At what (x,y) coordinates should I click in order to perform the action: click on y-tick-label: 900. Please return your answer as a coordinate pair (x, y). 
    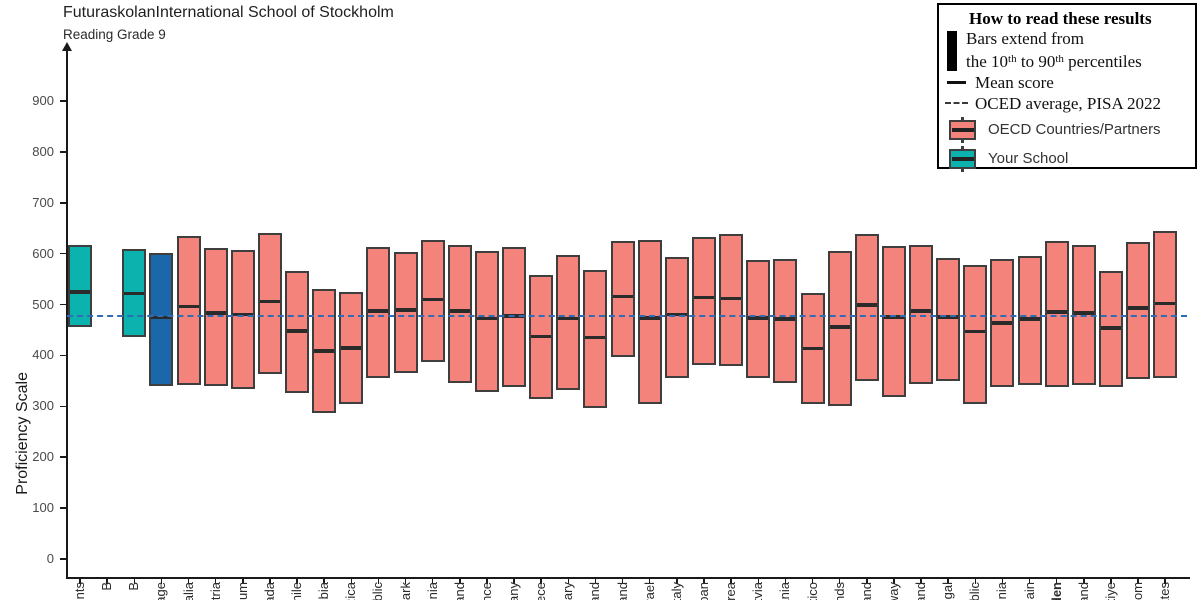
    Looking at the image, I should click on (43, 100).